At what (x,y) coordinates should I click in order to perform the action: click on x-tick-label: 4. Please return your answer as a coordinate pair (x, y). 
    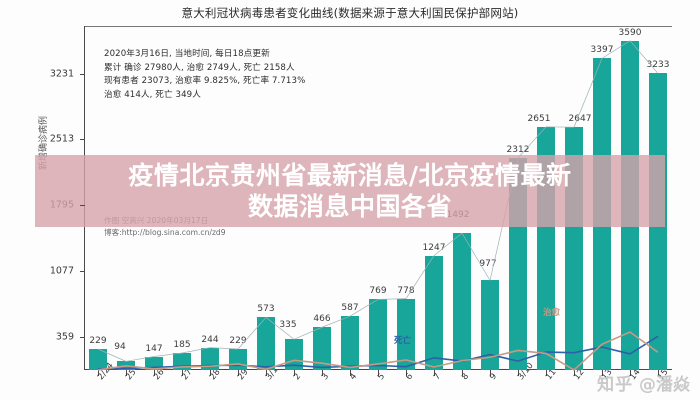
    Looking at the image, I should click on (354, 377).